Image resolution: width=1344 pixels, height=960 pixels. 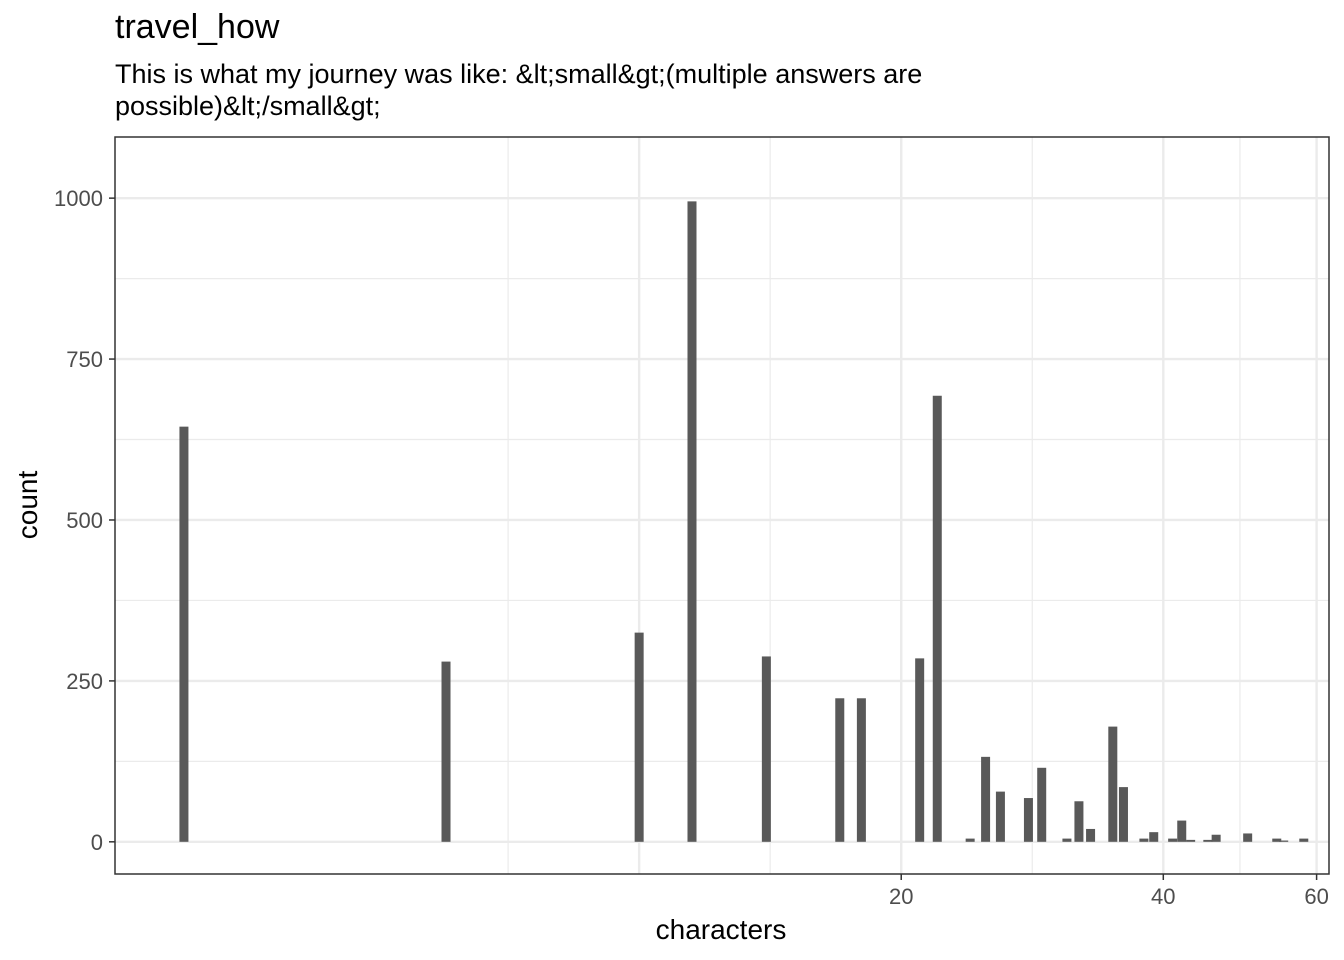 What do you see at coordinates (1316, 896) in the screenshot?
I see `x-tick-label: 60` at bounding box center [1316, 896].